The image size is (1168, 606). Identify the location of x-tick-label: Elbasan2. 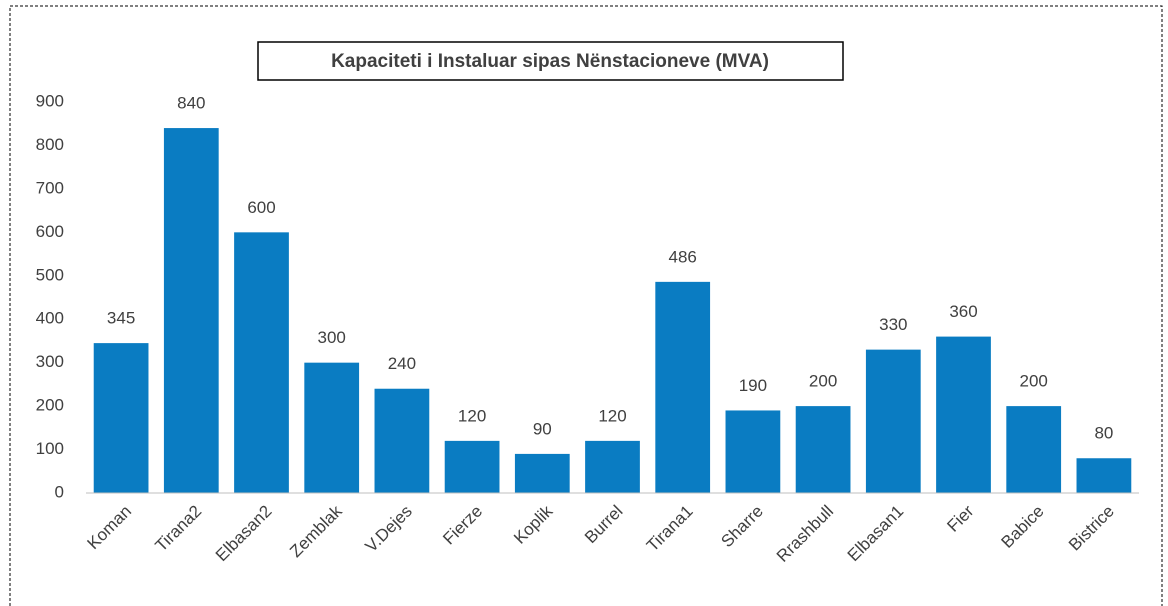
(244, 534).